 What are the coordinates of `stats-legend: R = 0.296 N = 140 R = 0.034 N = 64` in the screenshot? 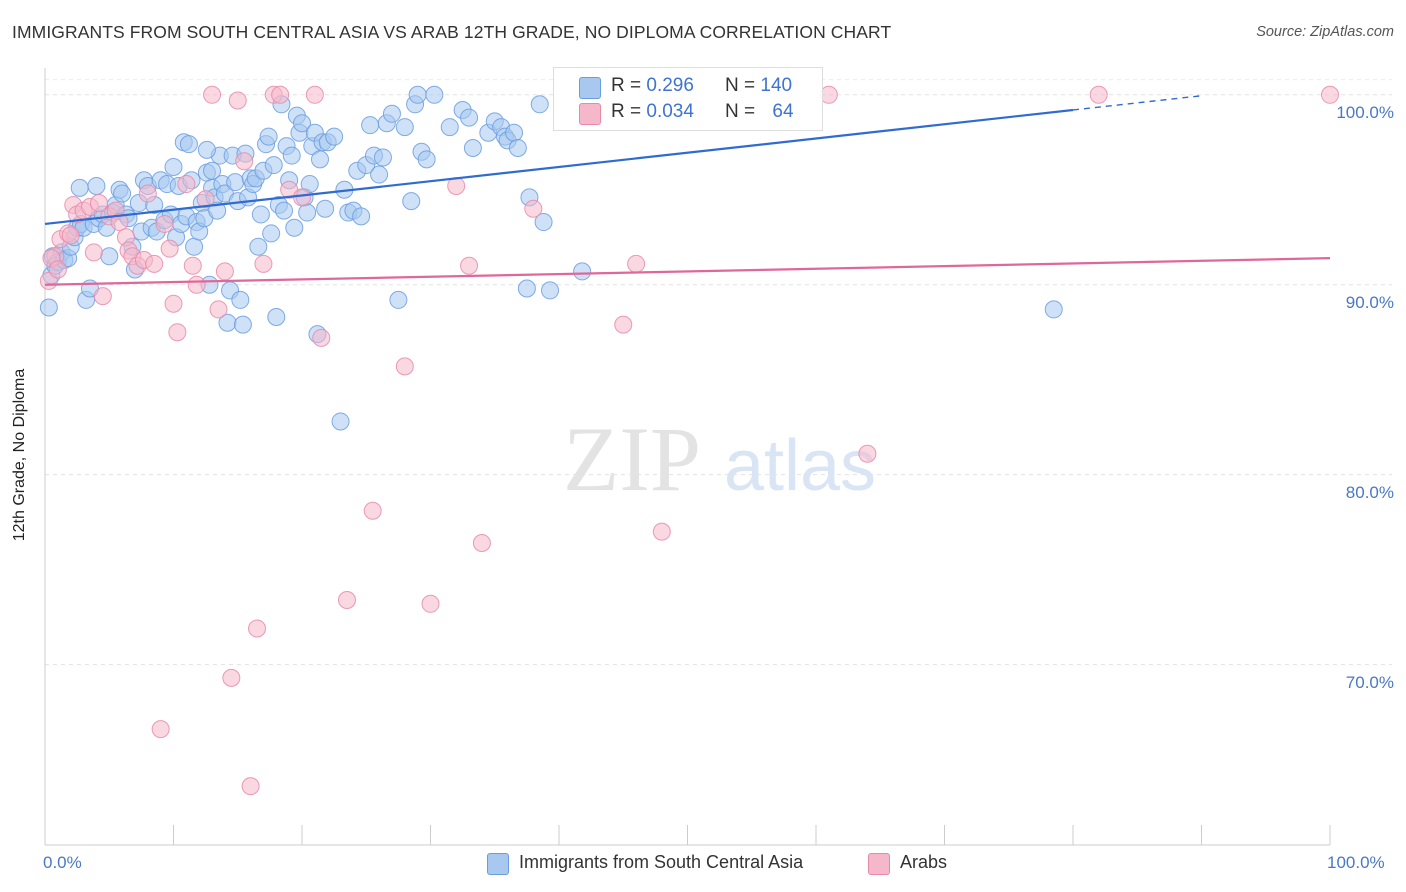 It's located at (688, 99).